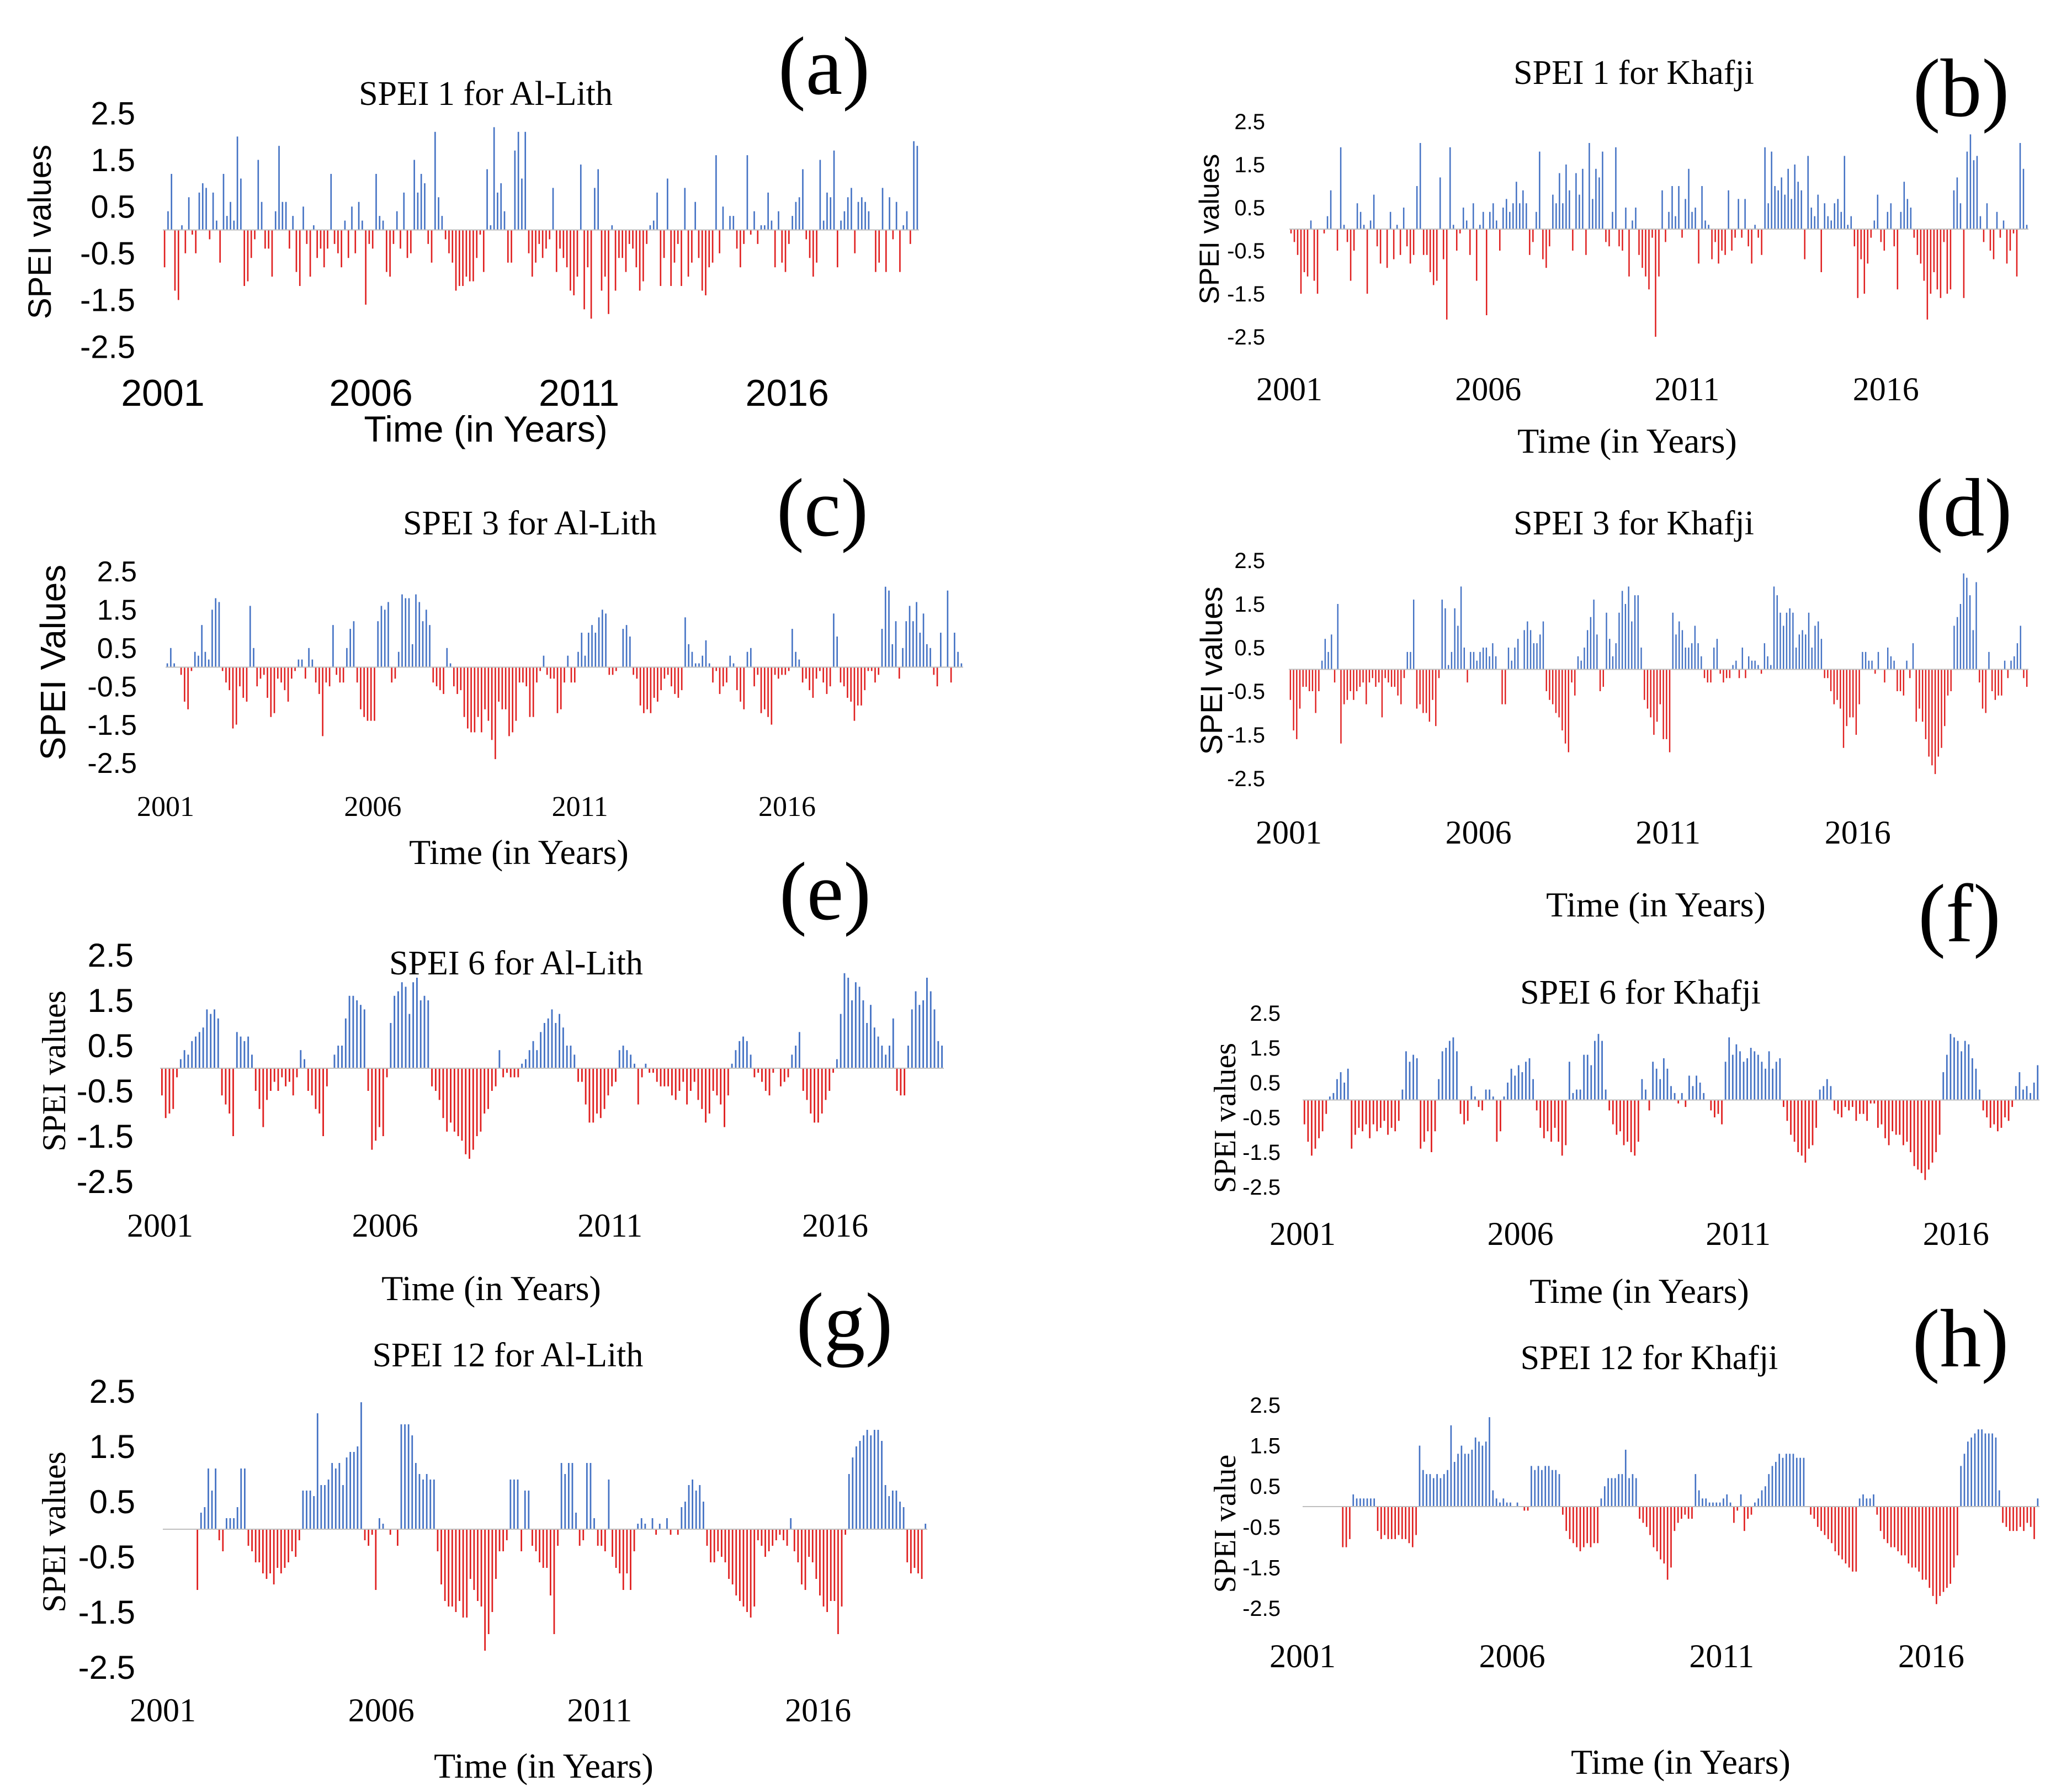 The width and height of the screenshot is (2061, 1792). What do you see at coordinates (1639, 1291) in the screenshot?
I see `x-axis-title: Time (in Years)` at bounding box center [1639, 1291].